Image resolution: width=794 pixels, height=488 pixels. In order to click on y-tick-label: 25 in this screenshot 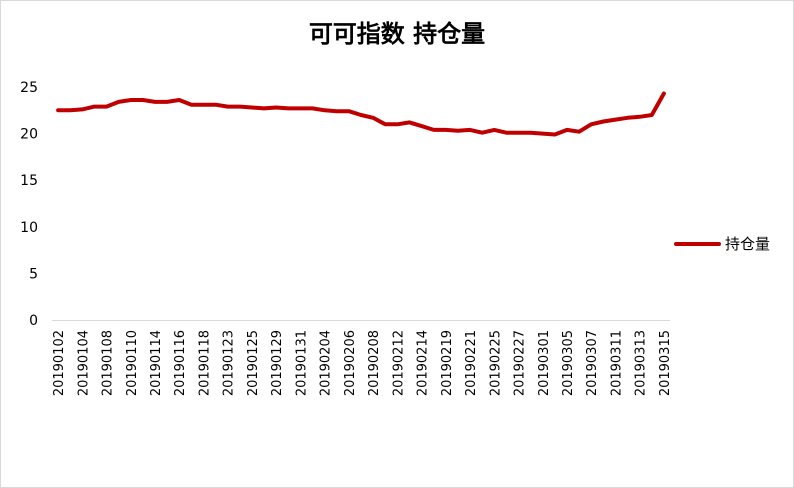, I will do `click(29, 88)`.